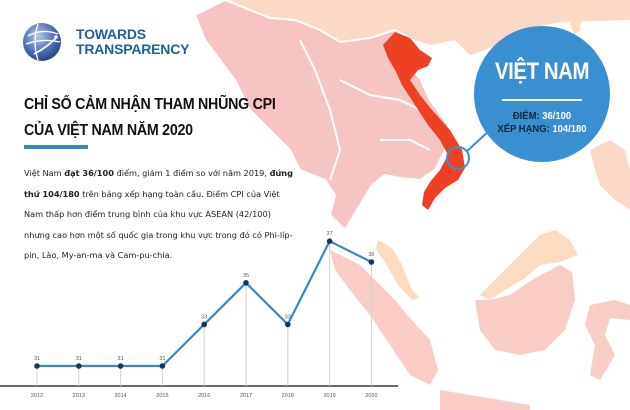  I want to click on logo-line2: TRANSPARENCY, so click(133, 49).